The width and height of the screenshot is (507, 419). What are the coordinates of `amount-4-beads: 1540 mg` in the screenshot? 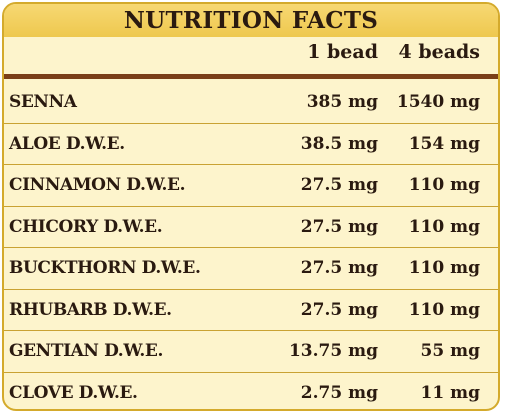 It's located at (438, 102).